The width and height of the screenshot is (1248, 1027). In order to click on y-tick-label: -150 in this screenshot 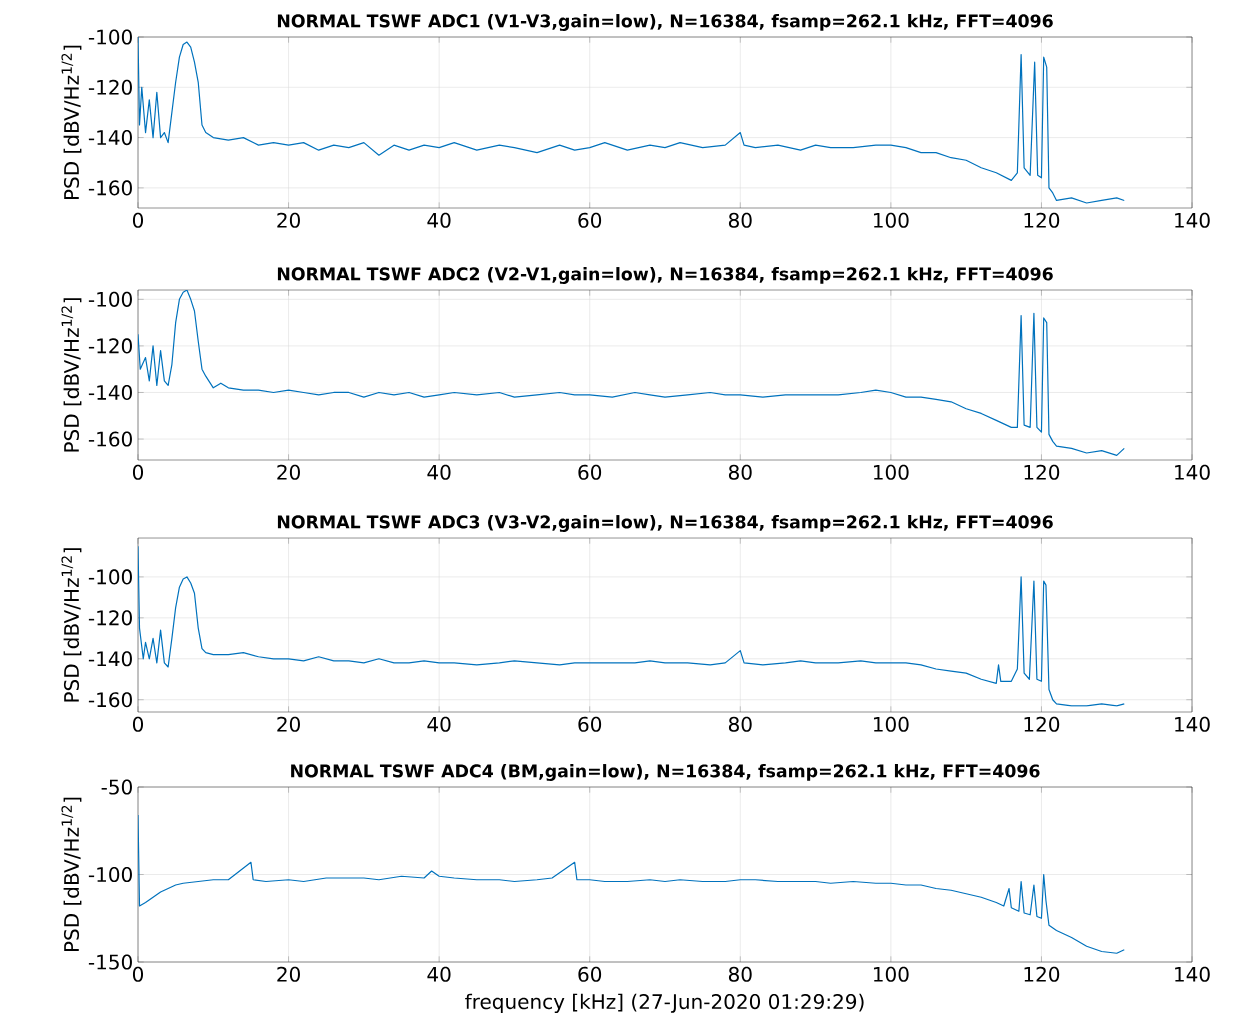, I will do `click(110, 962)`.